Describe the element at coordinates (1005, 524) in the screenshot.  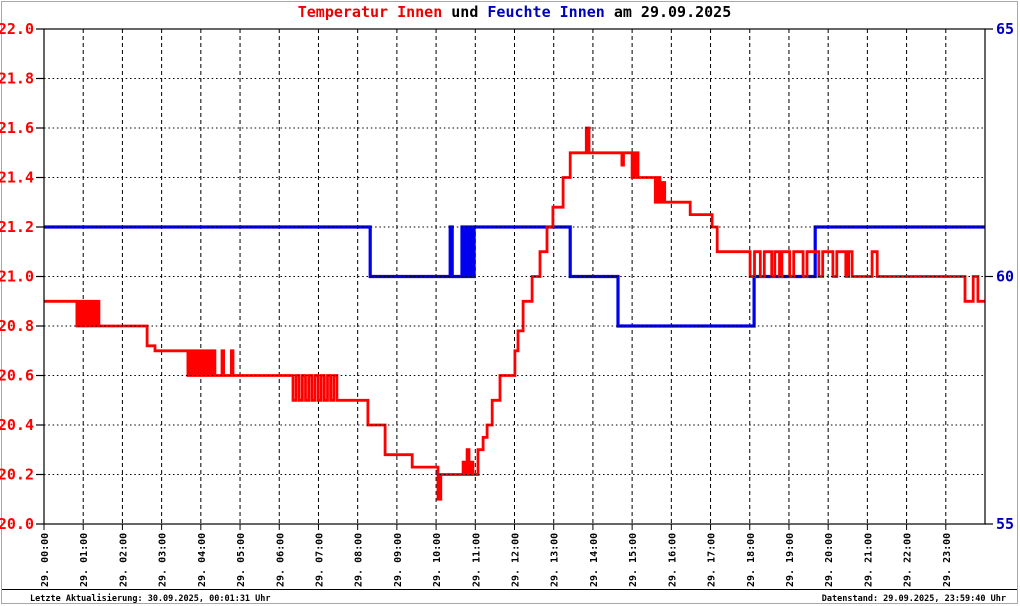
I see `y-right-label: 55` at that location.